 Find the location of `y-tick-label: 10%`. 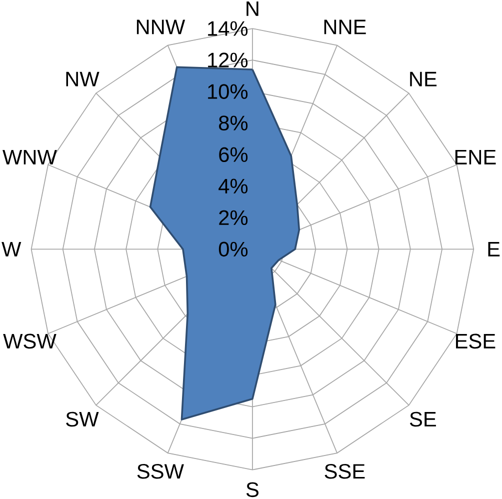

y-tick-label: 10% is located at coordinates (228, 92).